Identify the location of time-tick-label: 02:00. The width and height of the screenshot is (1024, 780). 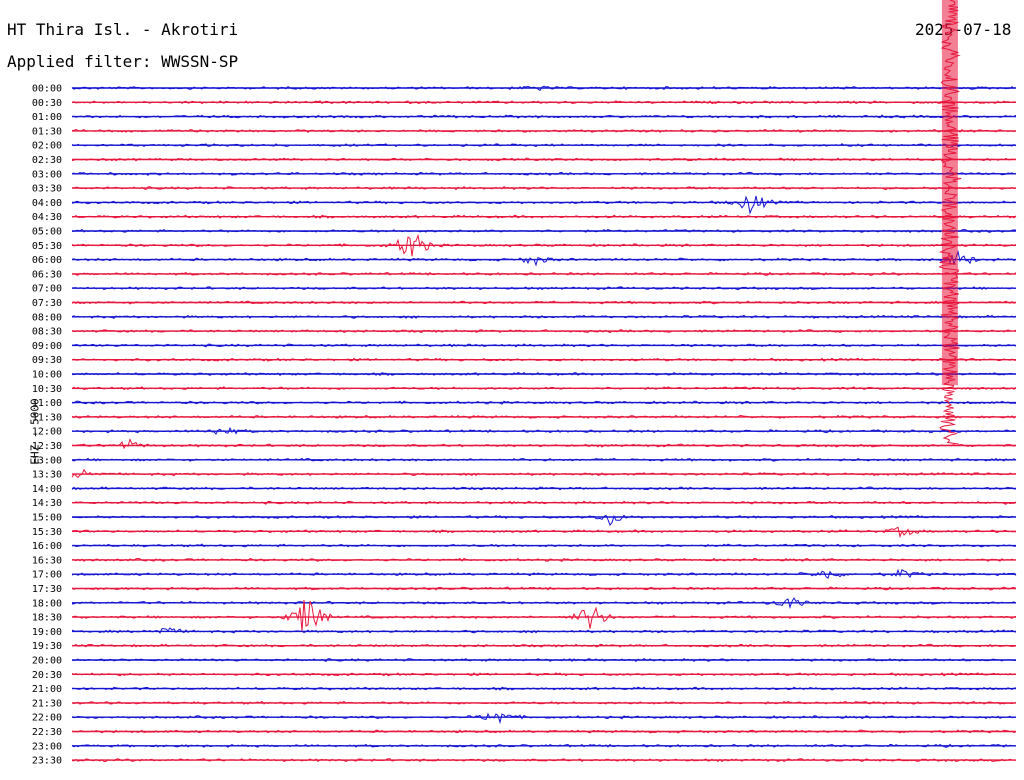
(47, 146).